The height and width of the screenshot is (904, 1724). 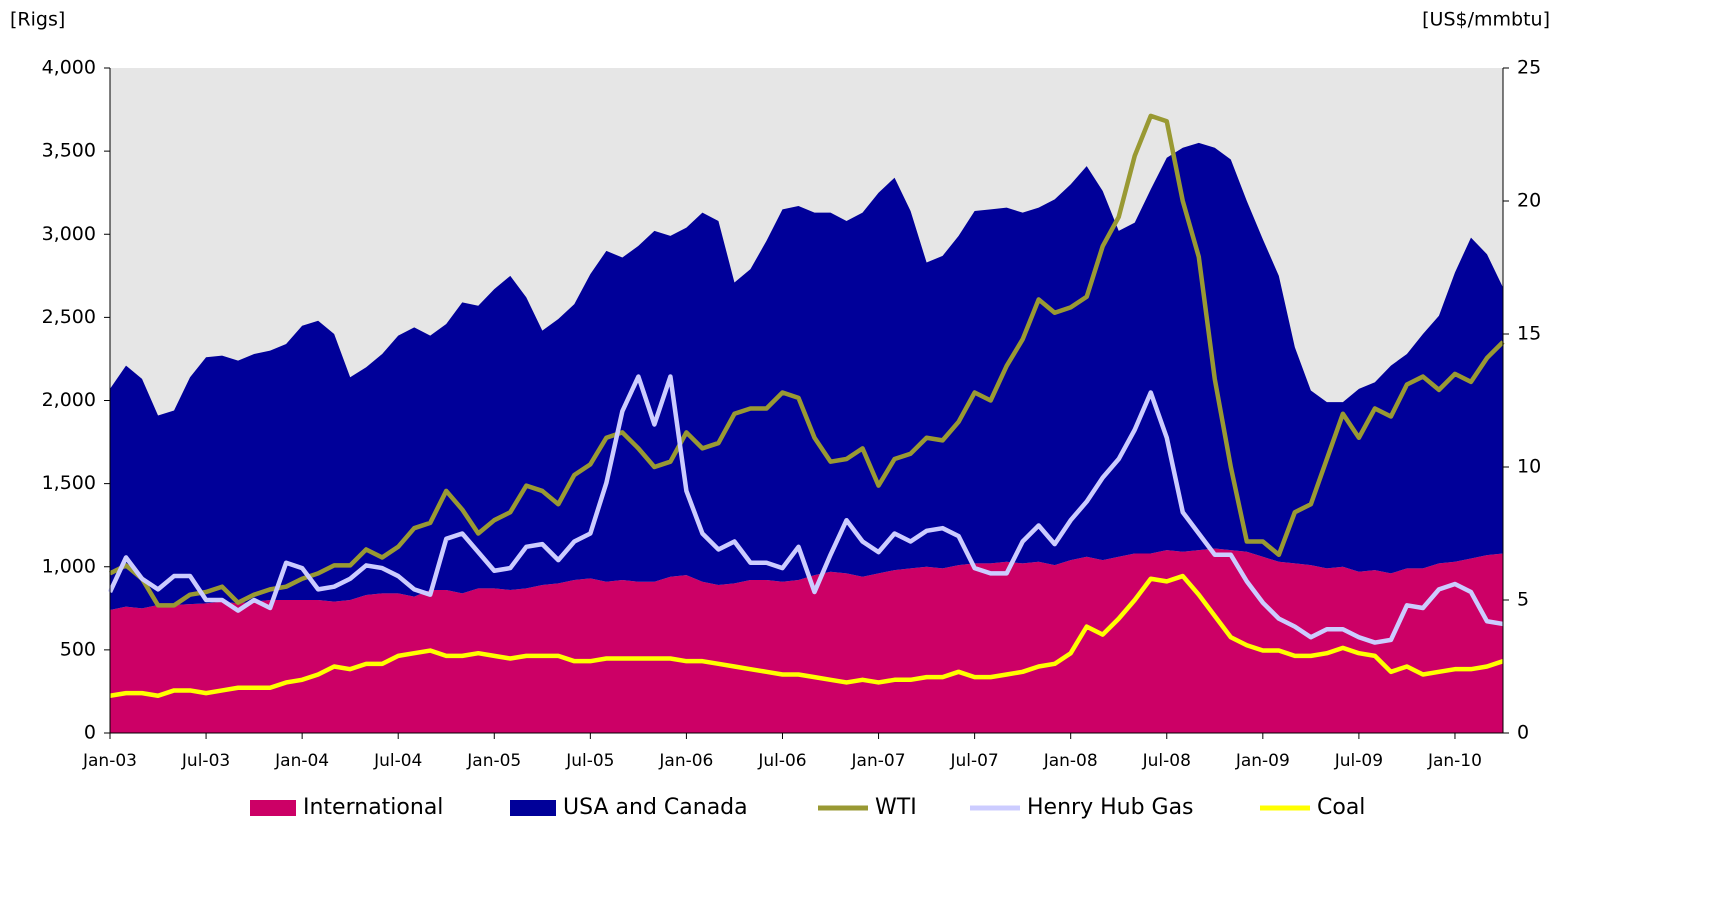 I want to click on line, so click(x=806, y=636).